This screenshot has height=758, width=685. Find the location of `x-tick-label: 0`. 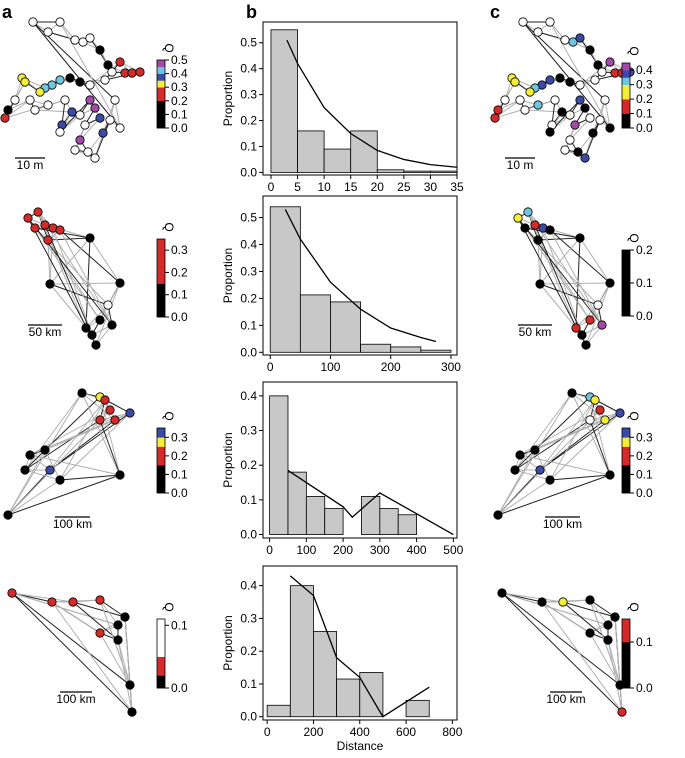

x-tick-label: 0 is located at coordinates (270, 367).